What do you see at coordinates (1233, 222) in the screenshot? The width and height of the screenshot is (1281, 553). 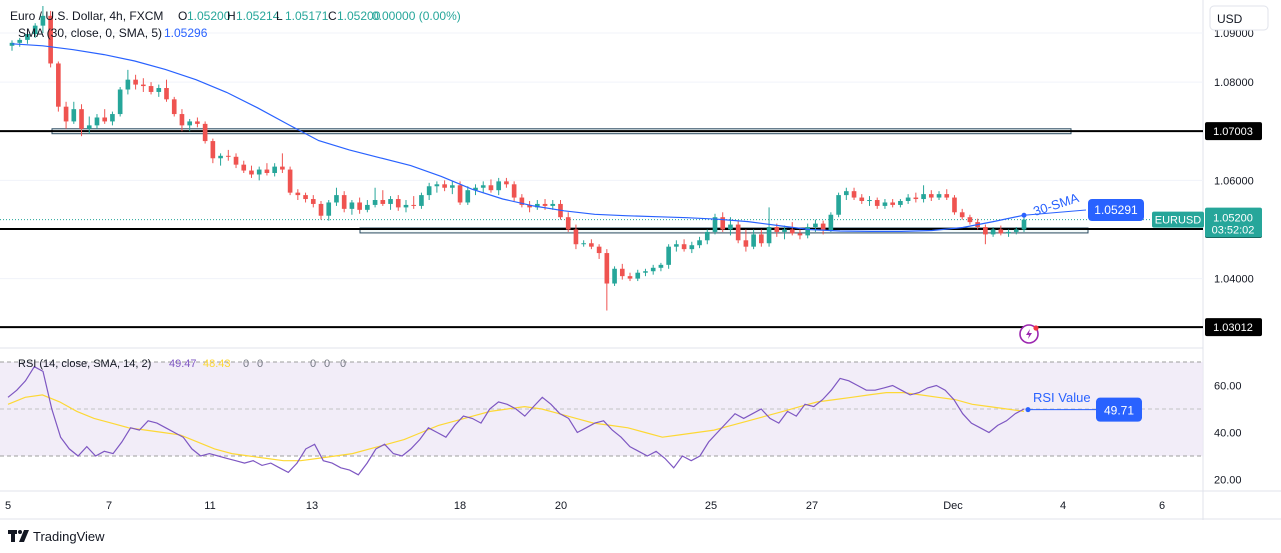 I see `last-price-badge` at bounding box center [1233, 222].